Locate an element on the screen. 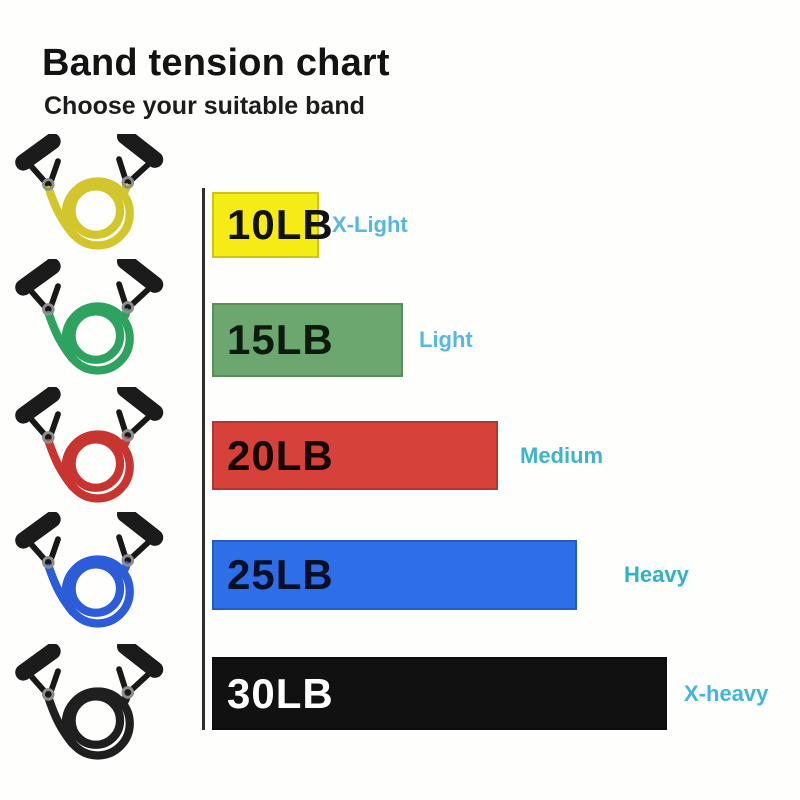 The height and width of the screenshot is (800, 800). page-subtitle: Choose your suitable band is located at coordinates (204, 106).